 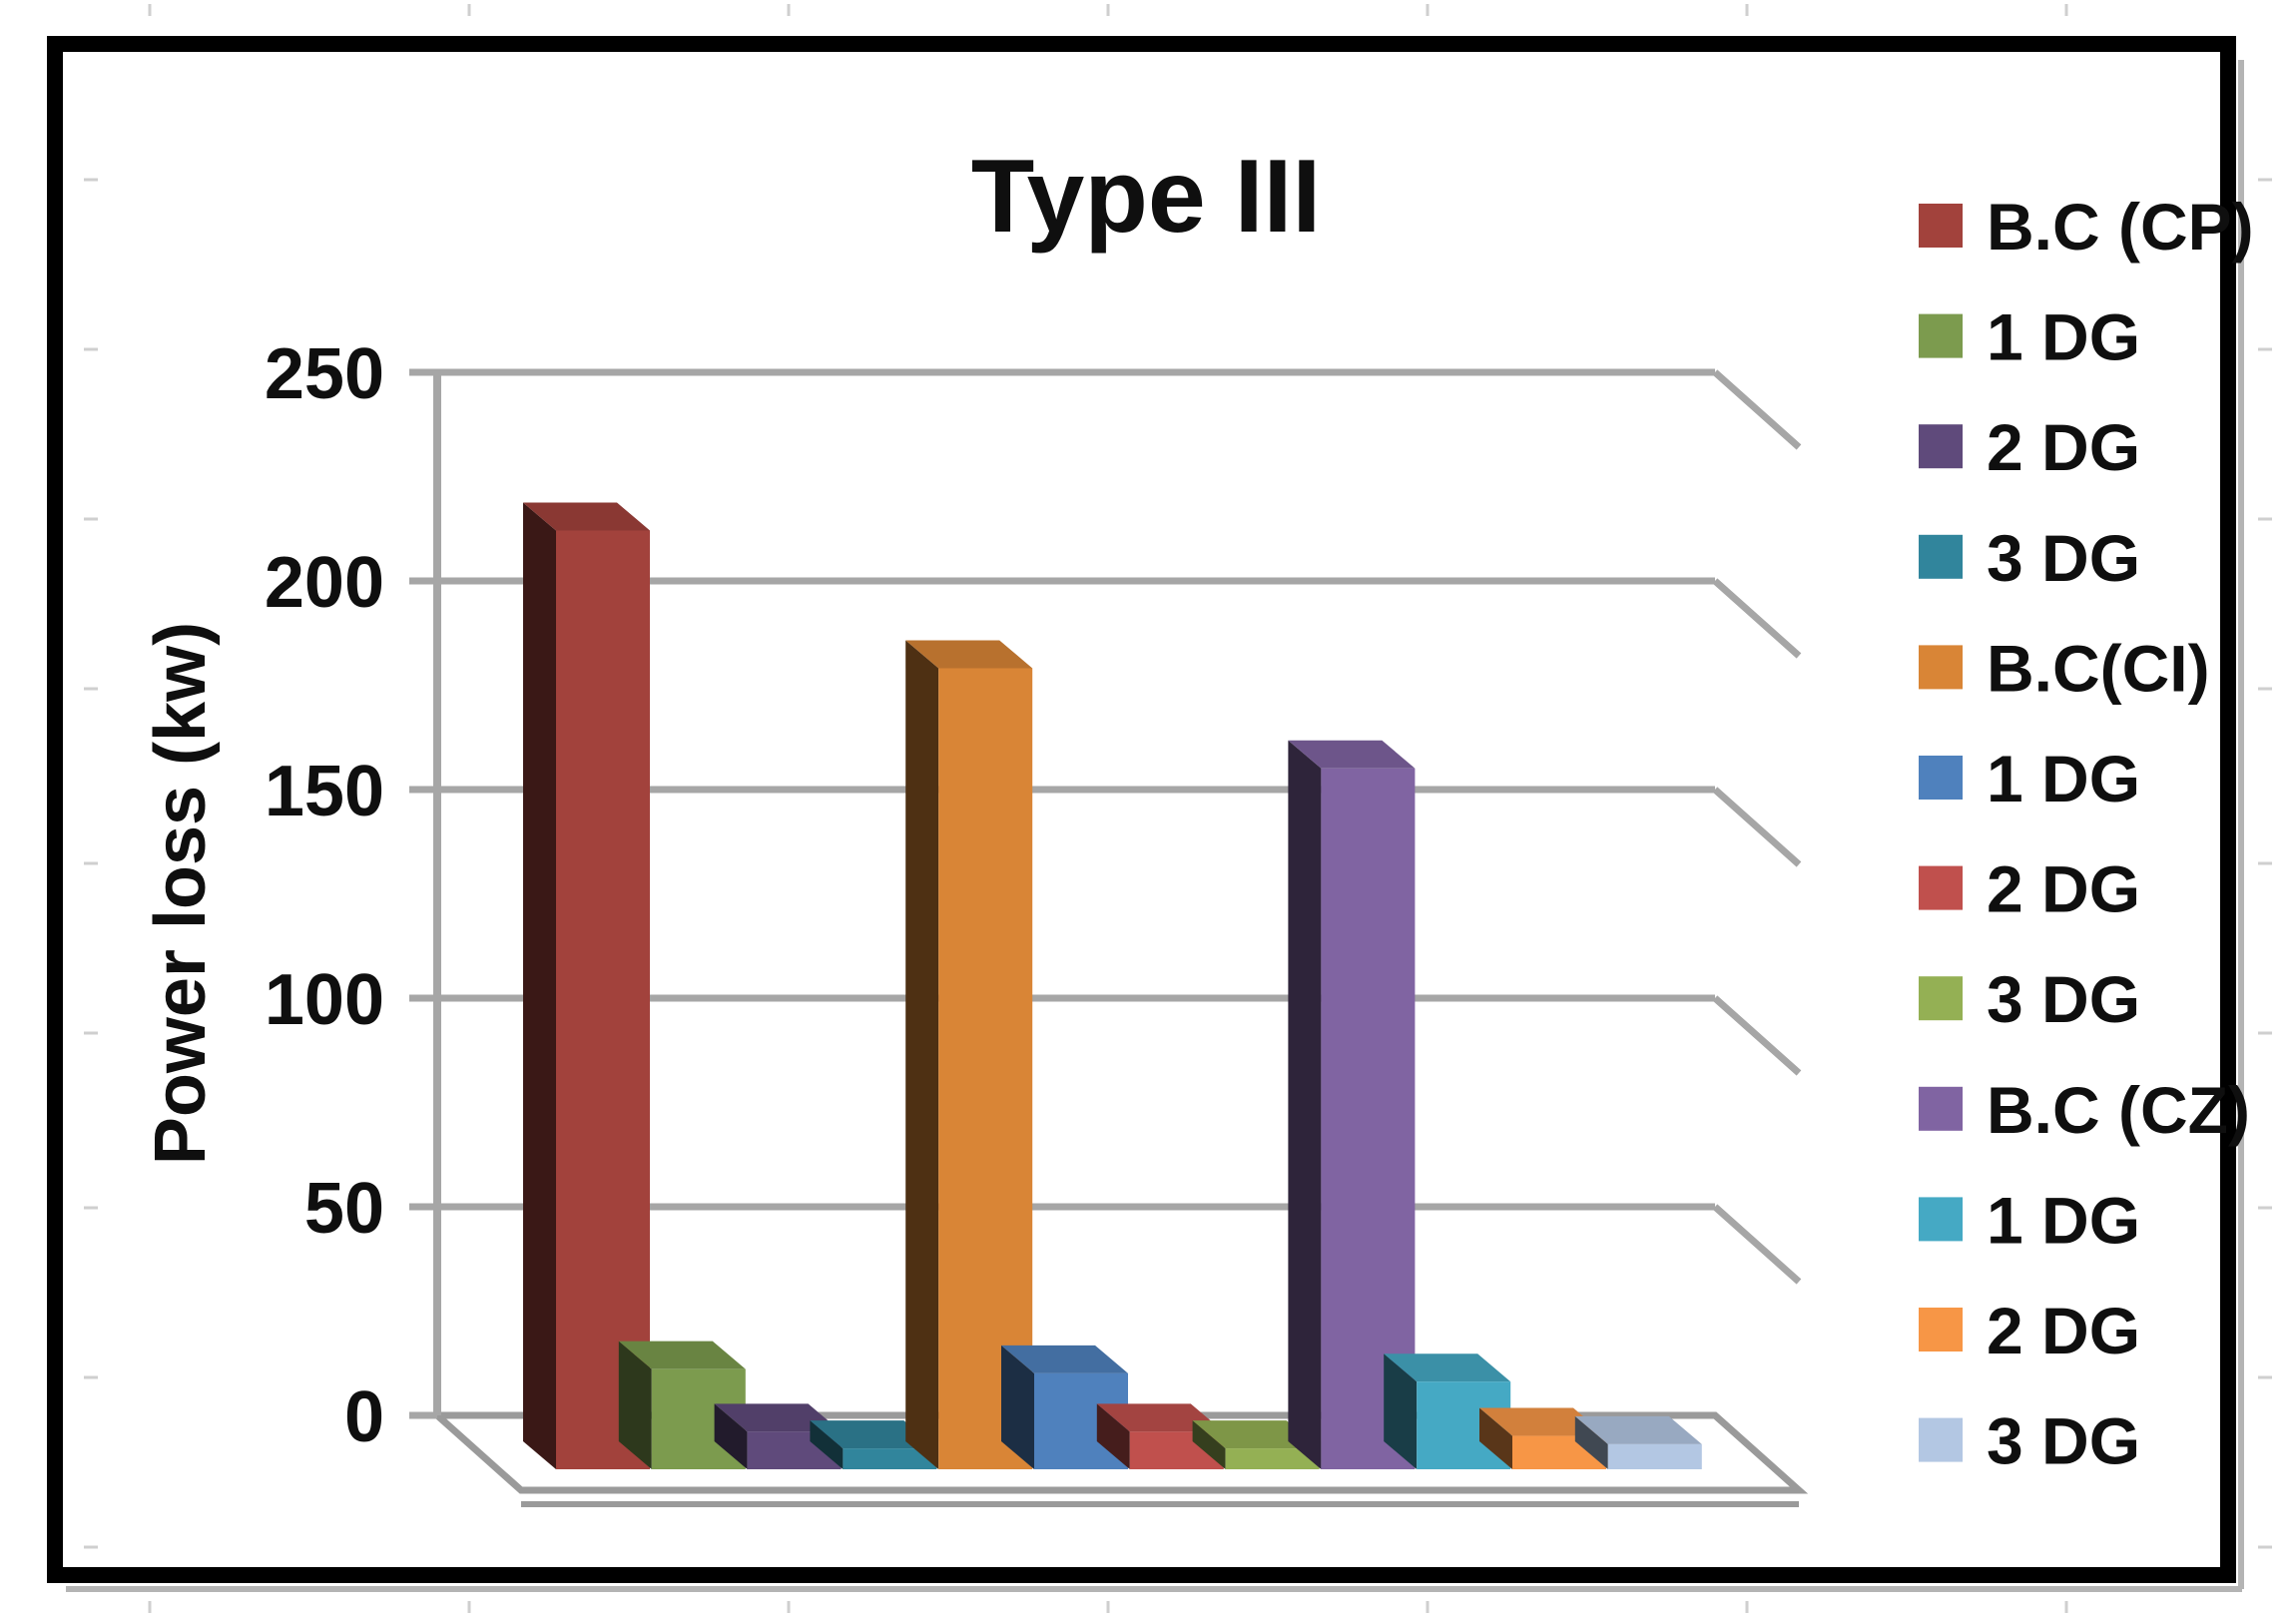 What do you see at coordinates (181, 894) in the screenshot?
I see `y-axis-title: Power loss (kw)` at bounding box center [181, 894].